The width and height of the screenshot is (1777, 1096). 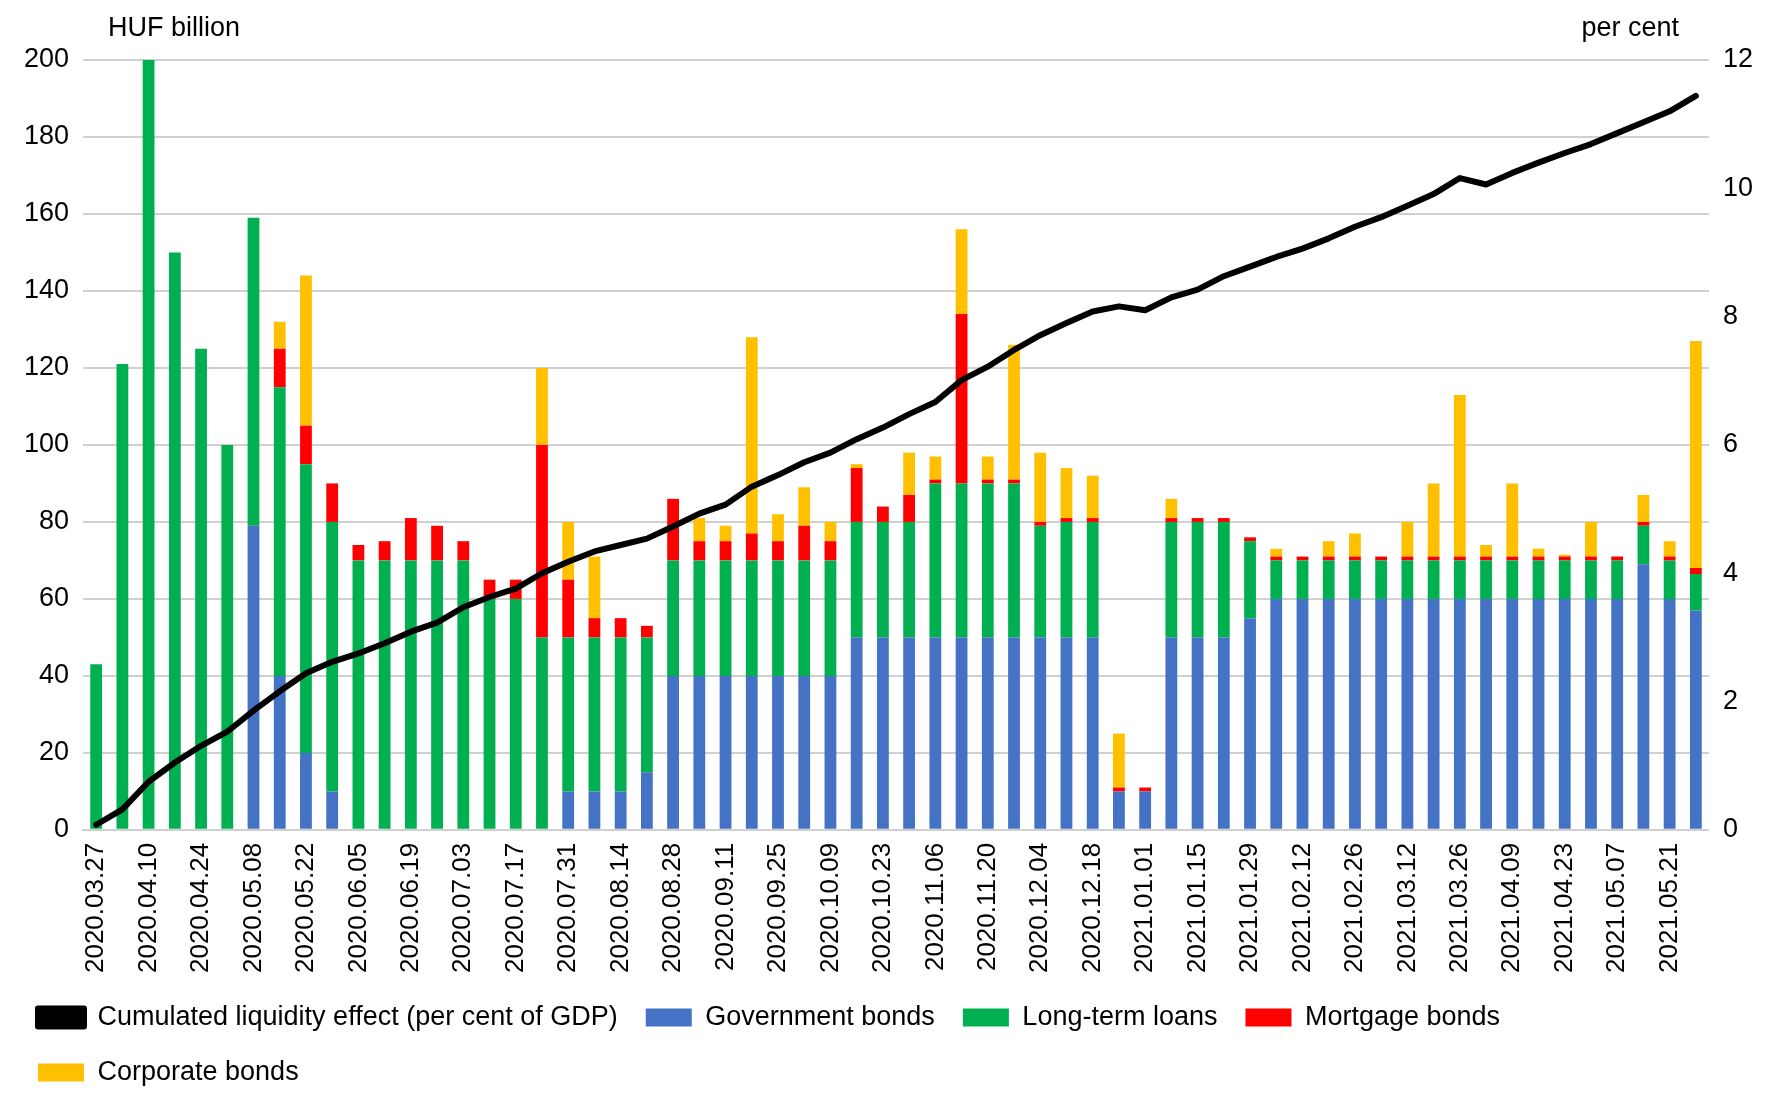 What do you see at coordinates (54, 520) in the screenshot?
I see `y-tick-label: 80` at bounding box center [54, 520].